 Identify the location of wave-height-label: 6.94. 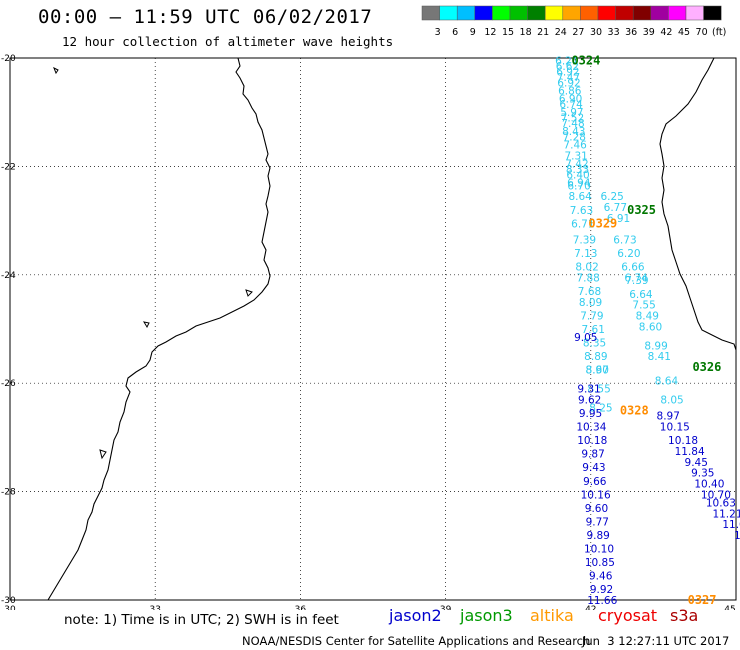
(579, 184).